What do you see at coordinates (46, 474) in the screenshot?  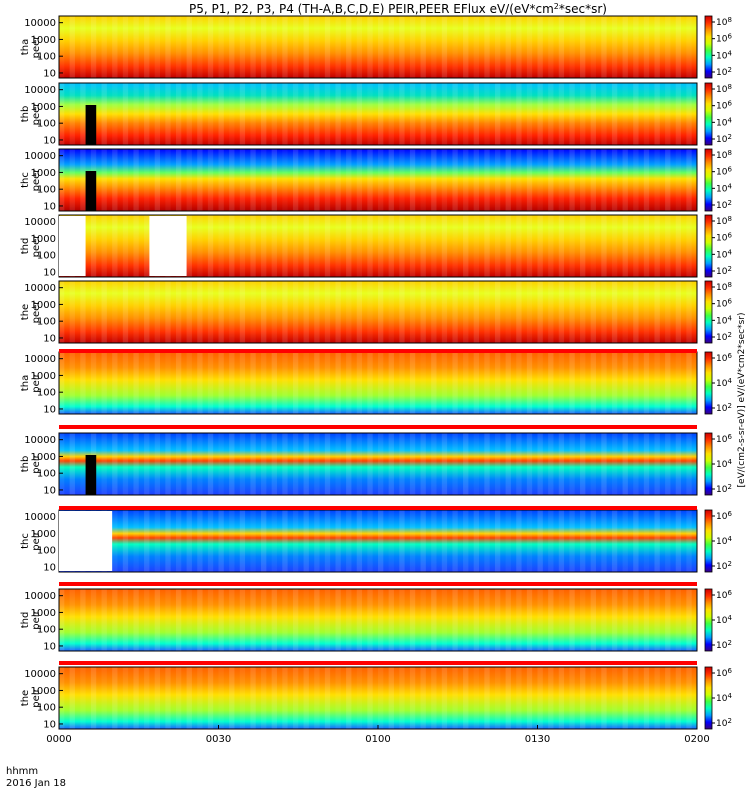 I see `y-tick-label: 100` at bounding box center [46, 474].